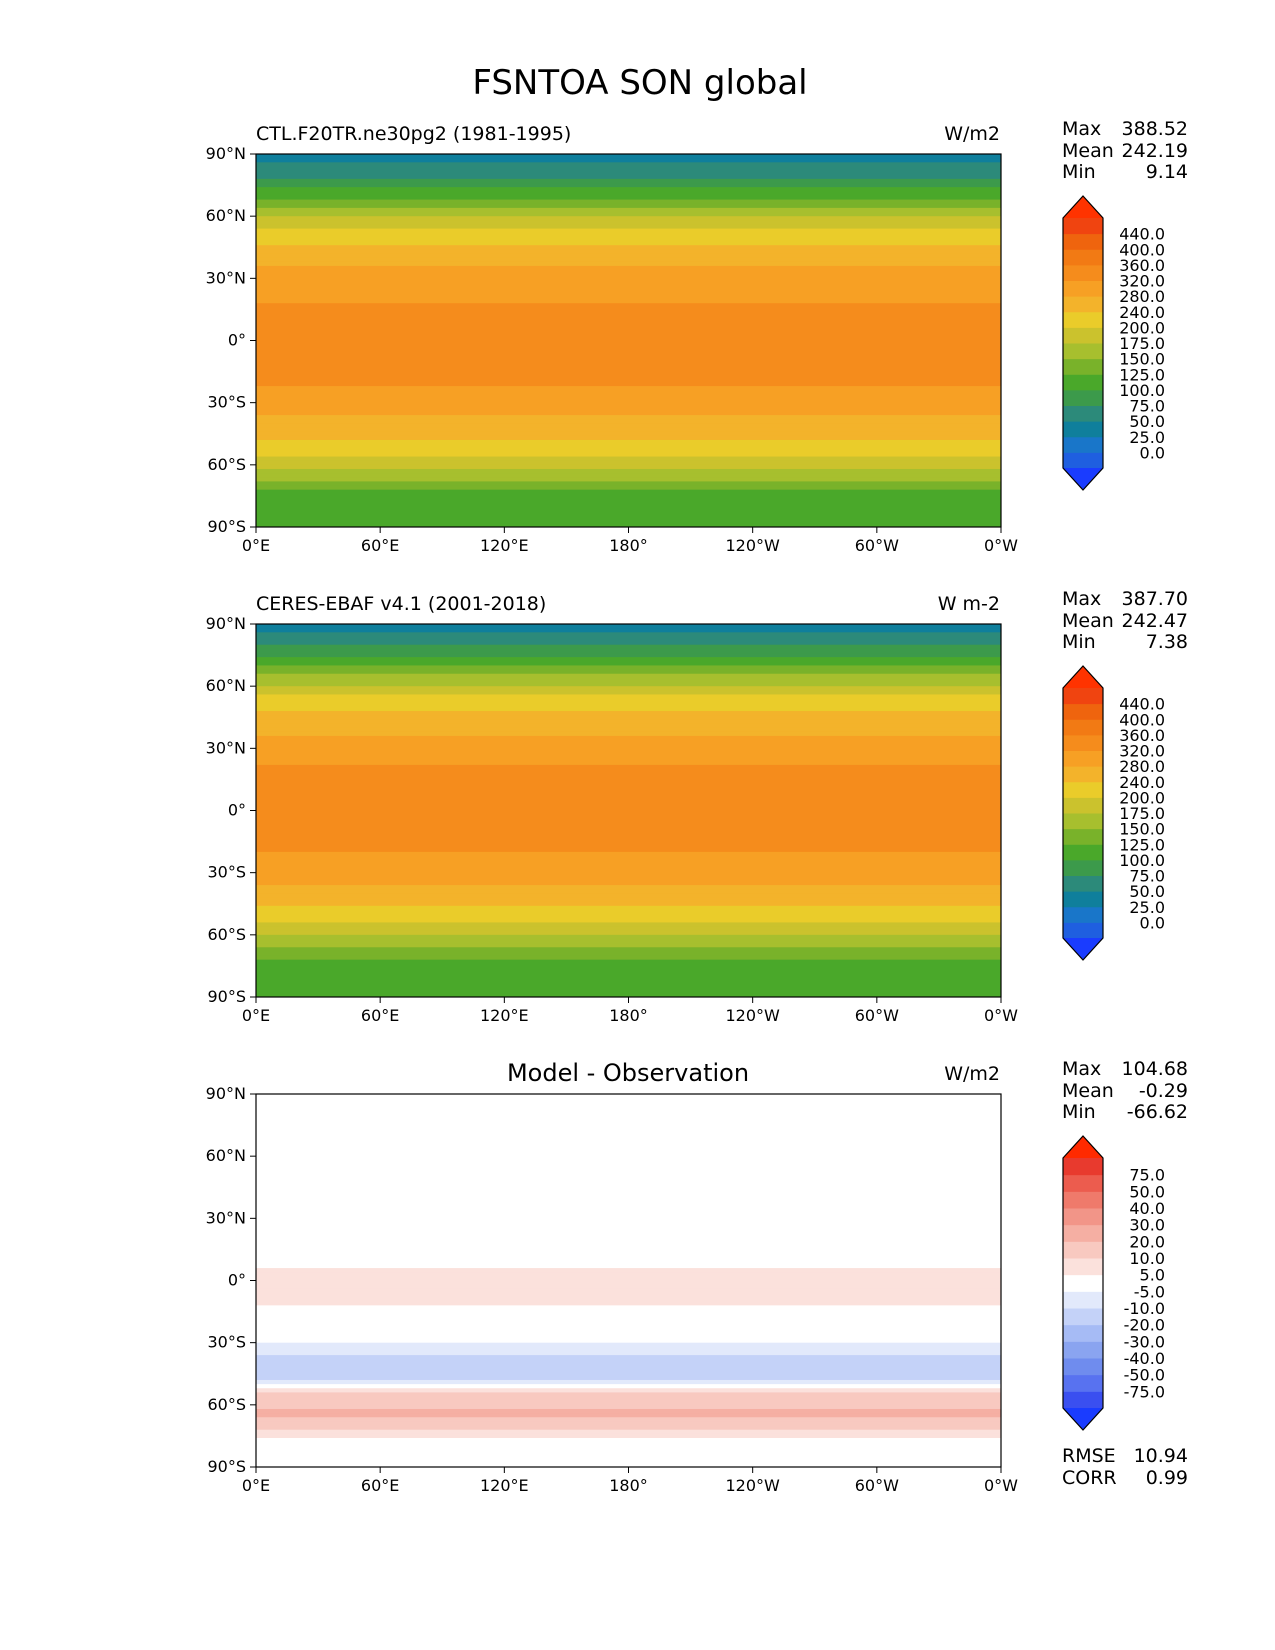 Image resolution: width=1275 pixels, height=1650 pixels. What do you see at coordinates (504, 1485) in the screenshot?
I see `lon-tick-label: 120°E` at bounding box center [504, 1485].